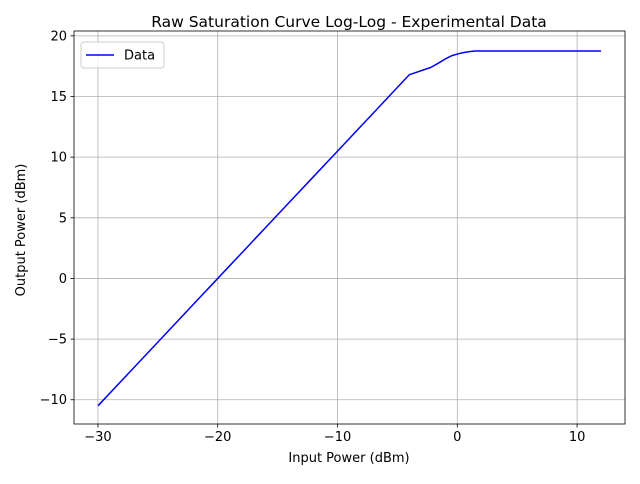 This screenshot has width=640, height=484. I want to click on y-tick-label: −10, so click(53, 400).